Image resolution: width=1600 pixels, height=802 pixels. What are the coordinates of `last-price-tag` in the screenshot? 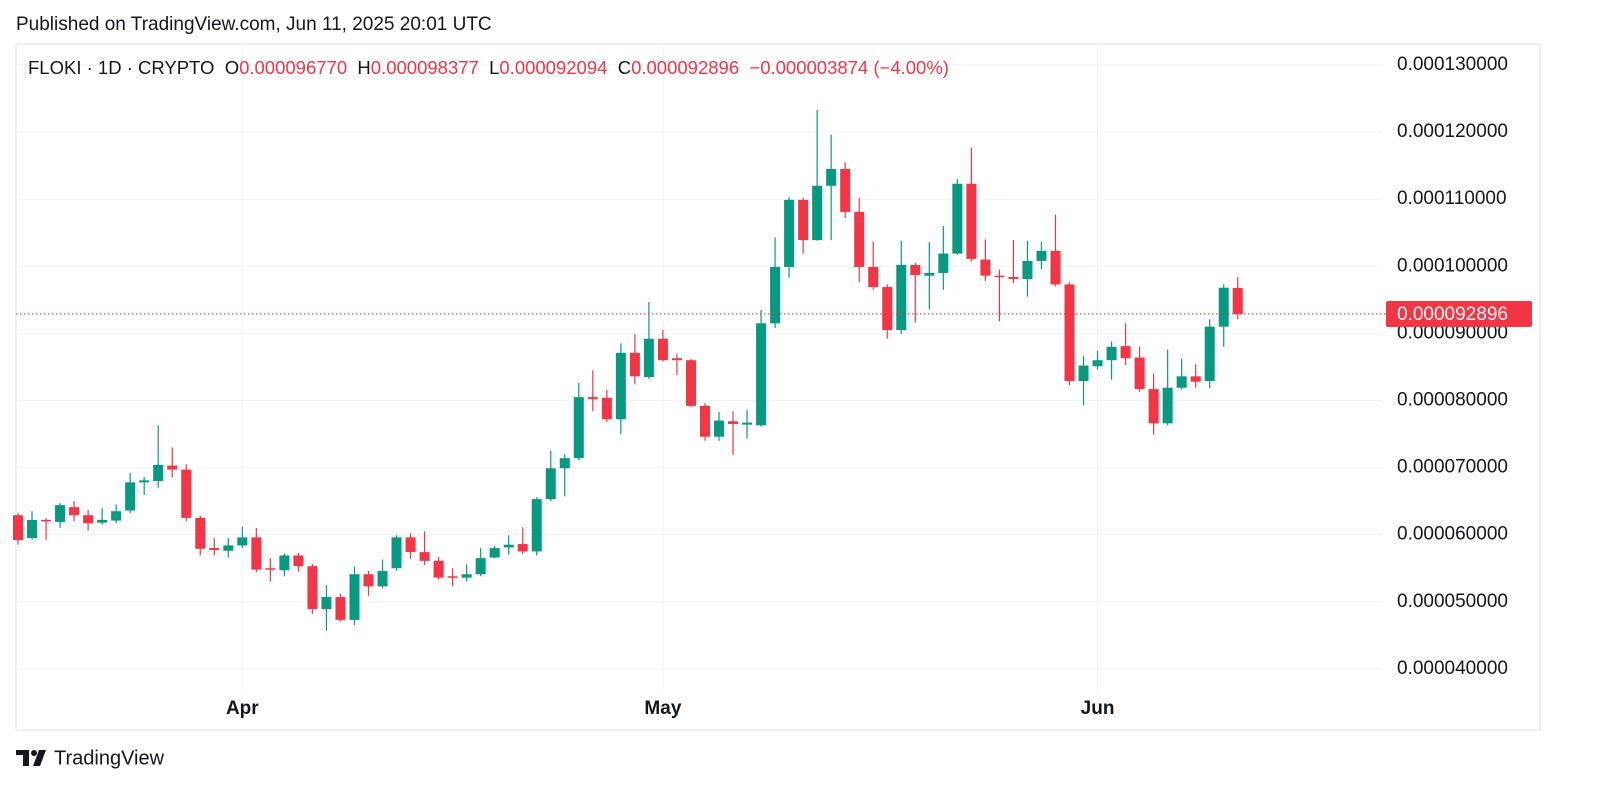 It's located at (1459, 313).